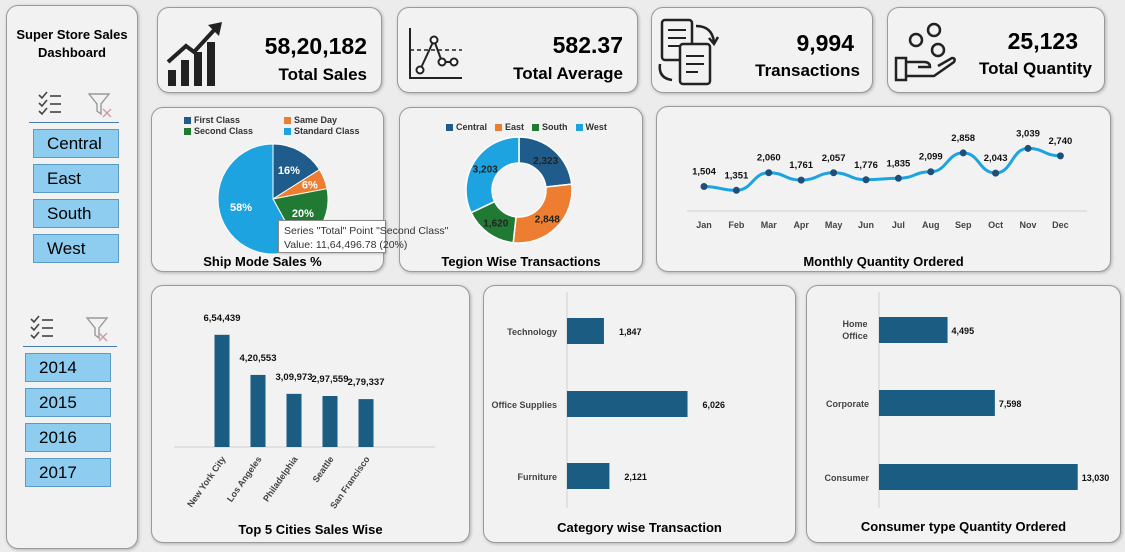 The image size is (1125, 552). Describe the element at coordinates (854, 324) in the screenshot. I see `hbar-tick-home-office-line1: Home` at that location.